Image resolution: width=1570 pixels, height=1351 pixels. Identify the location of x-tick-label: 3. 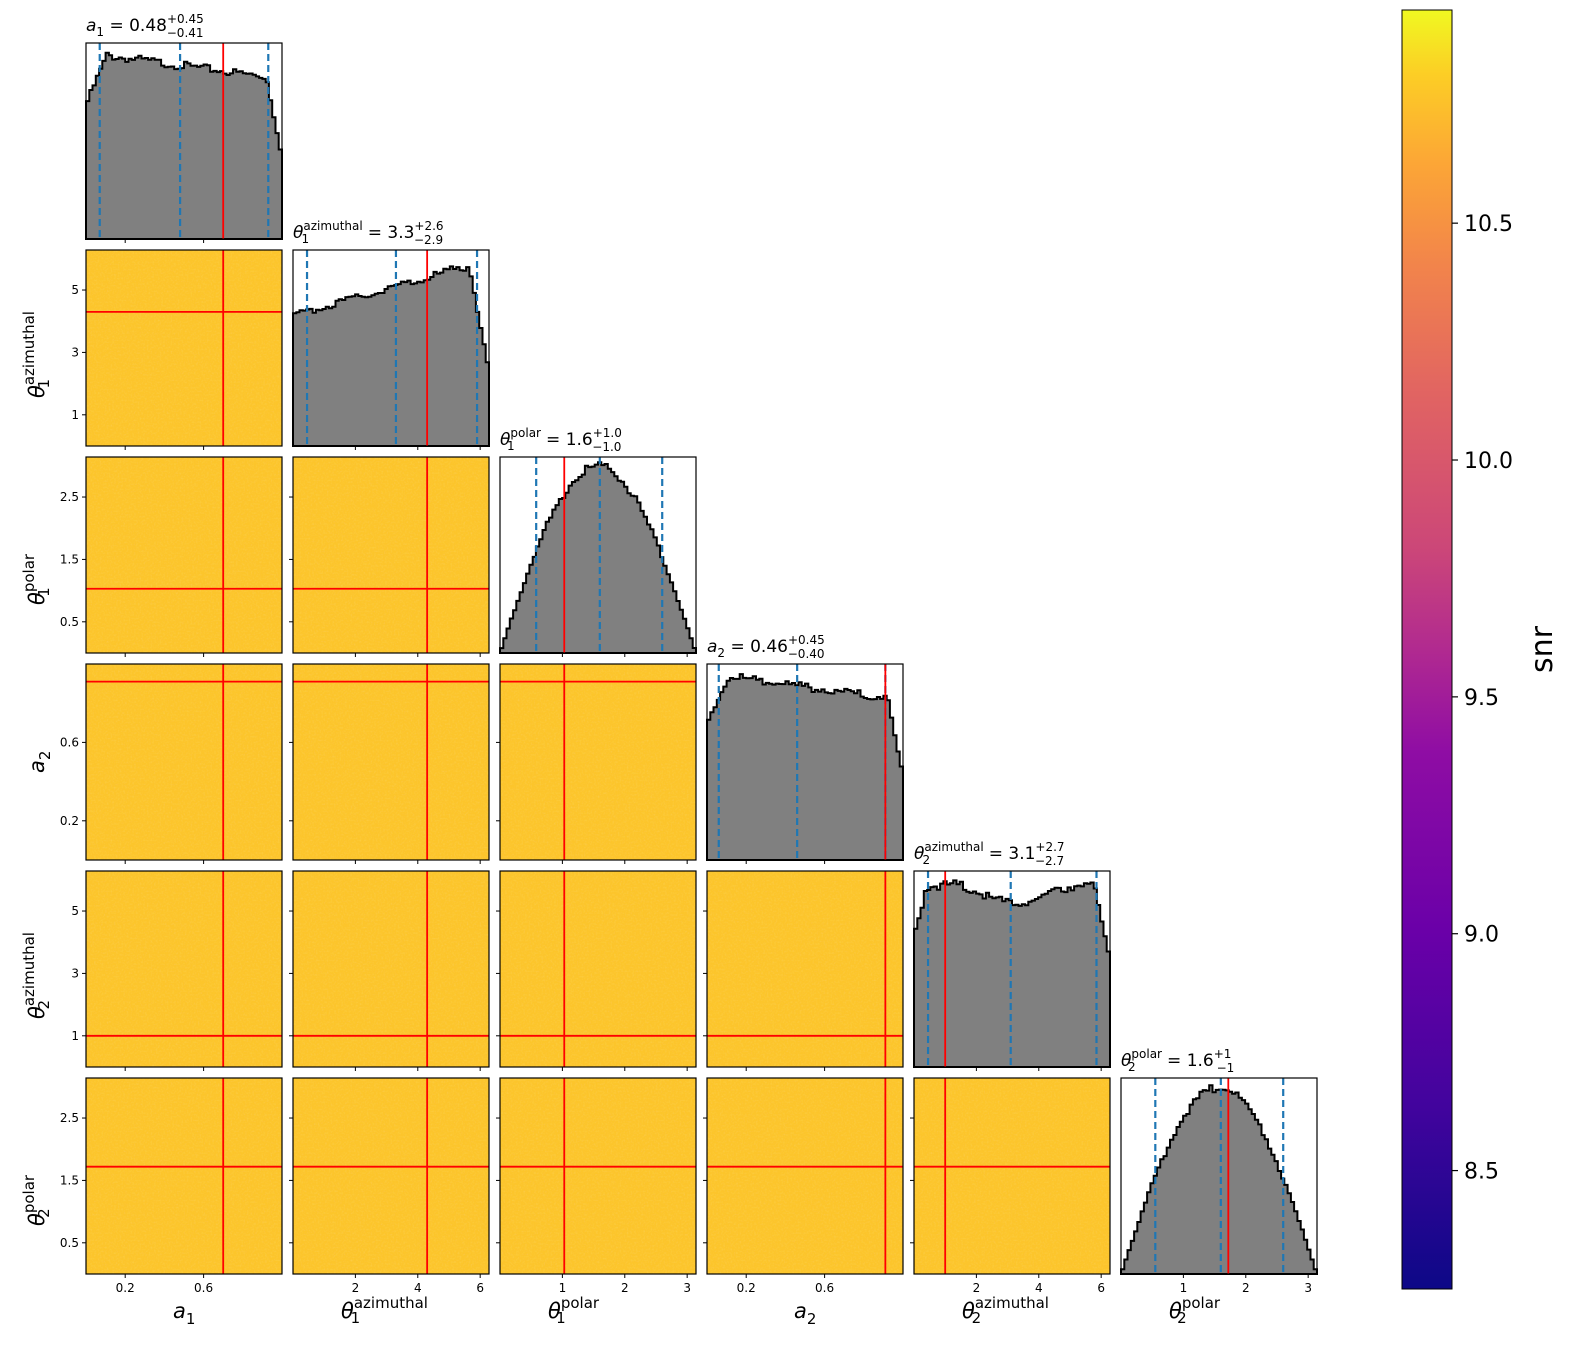
(1308, 1288).